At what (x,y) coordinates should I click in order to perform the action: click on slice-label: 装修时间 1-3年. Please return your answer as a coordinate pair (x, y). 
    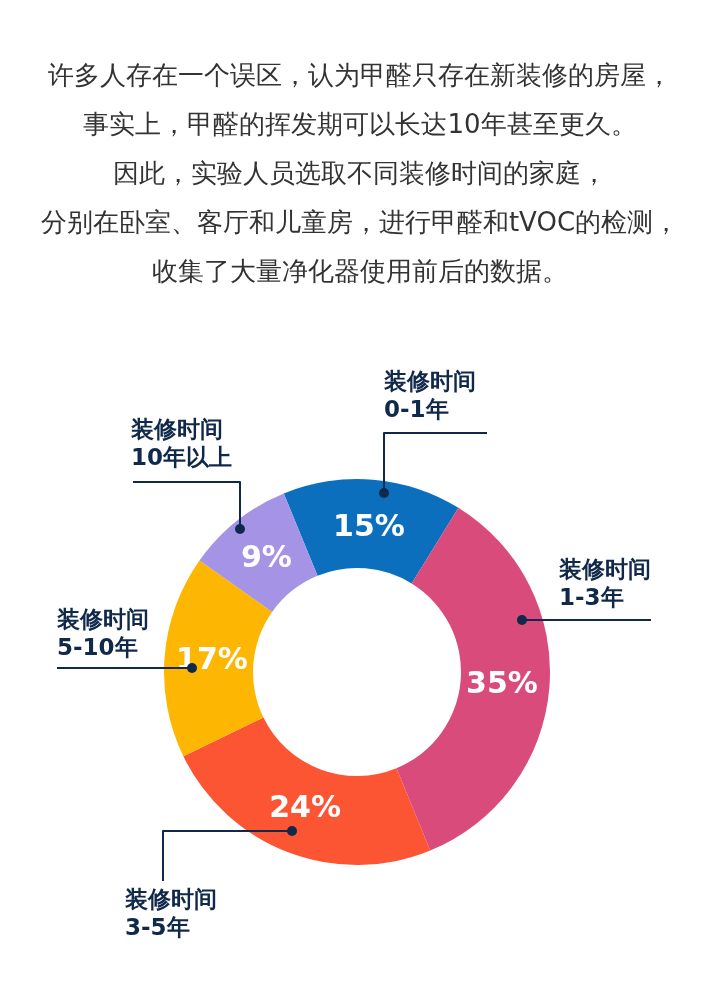
    Looking at the image, I should click on (604, 583).